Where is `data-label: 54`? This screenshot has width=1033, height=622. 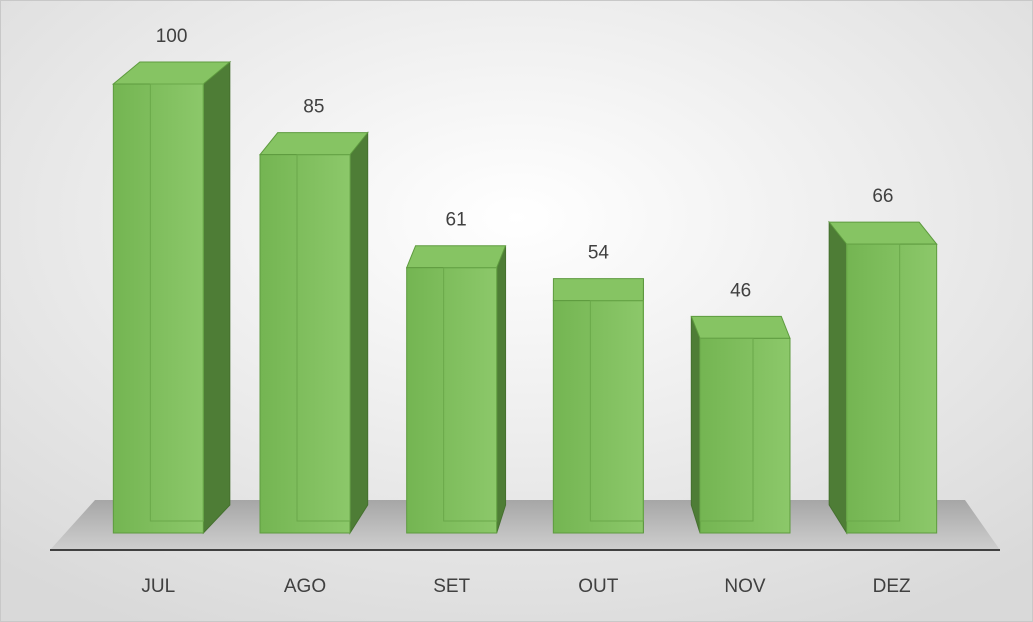
data-label: 54 is located at coordinates (599, 253).